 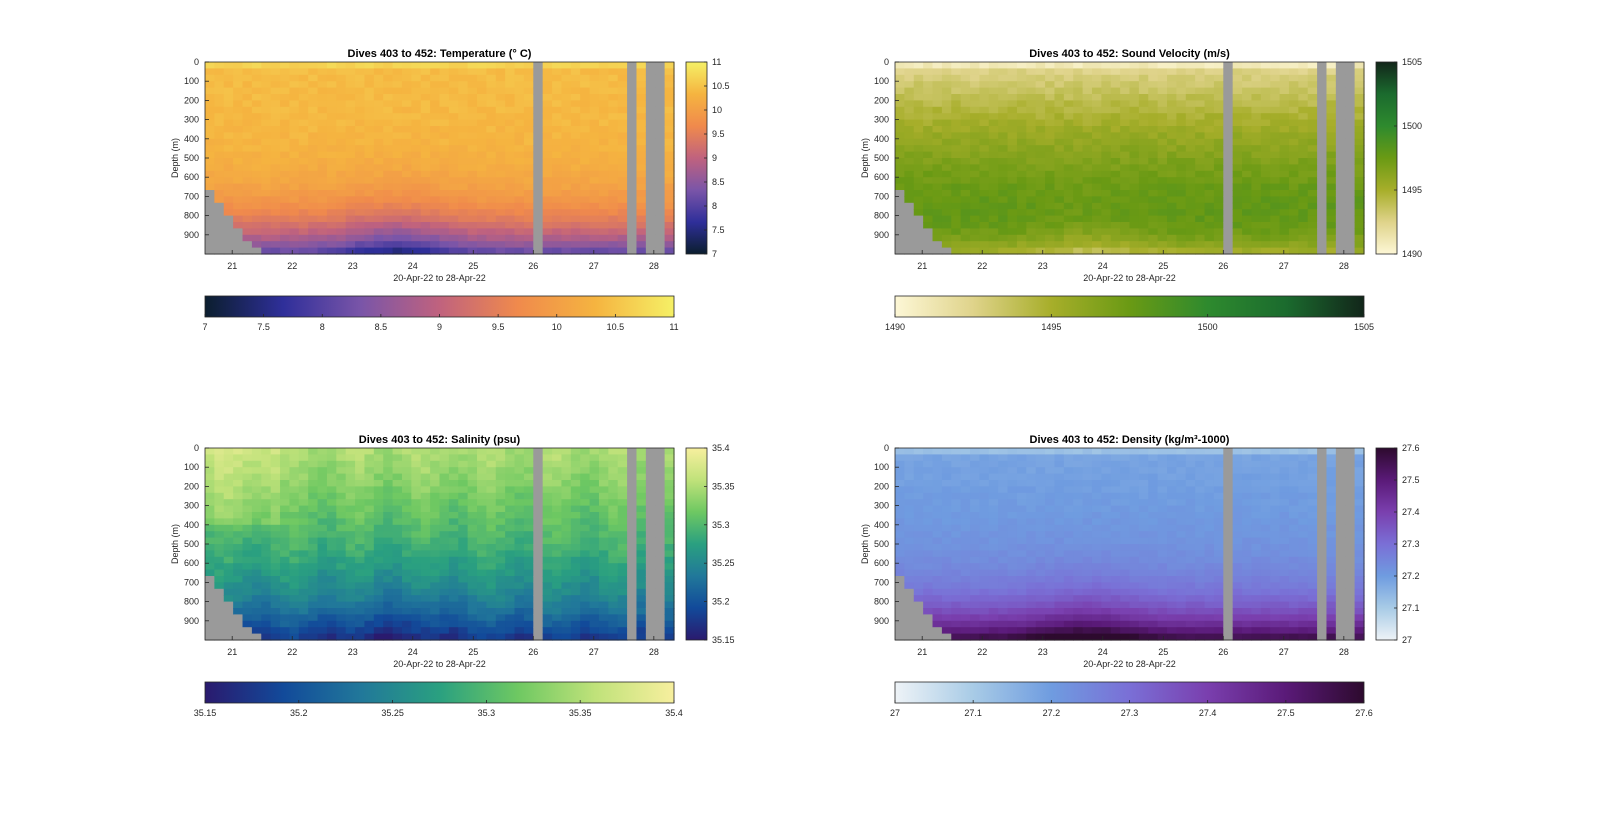 What do you see at coordinates (718, 182) in the screenshot?
I see `colorbar-tick-label: 8.5` at bounding box center [718, 182].